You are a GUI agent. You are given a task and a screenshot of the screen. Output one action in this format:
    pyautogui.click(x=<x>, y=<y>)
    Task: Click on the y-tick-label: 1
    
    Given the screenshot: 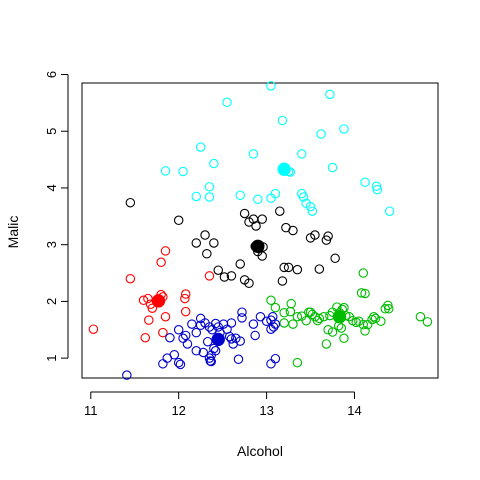 What is the action you would take?
    pyautogui.click(x=51, y=358)
    